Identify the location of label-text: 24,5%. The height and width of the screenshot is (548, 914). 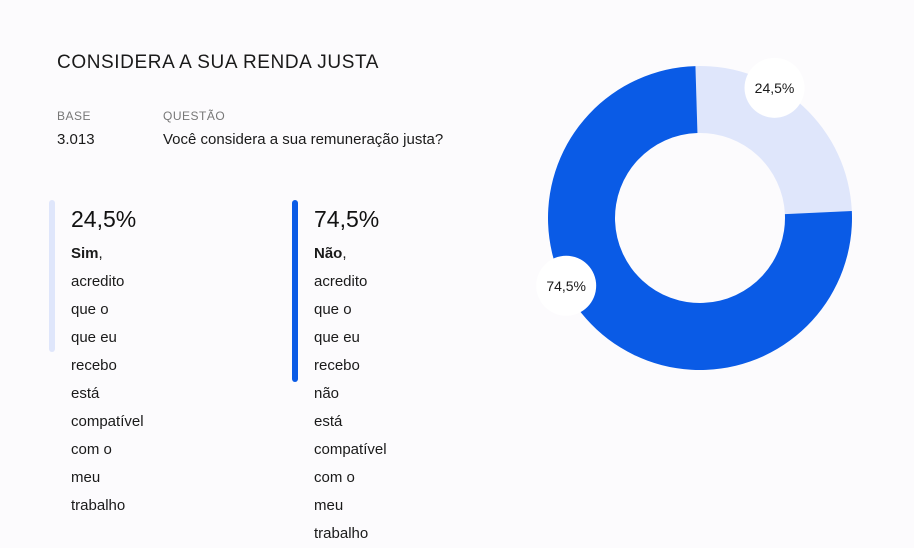
(775, 88).